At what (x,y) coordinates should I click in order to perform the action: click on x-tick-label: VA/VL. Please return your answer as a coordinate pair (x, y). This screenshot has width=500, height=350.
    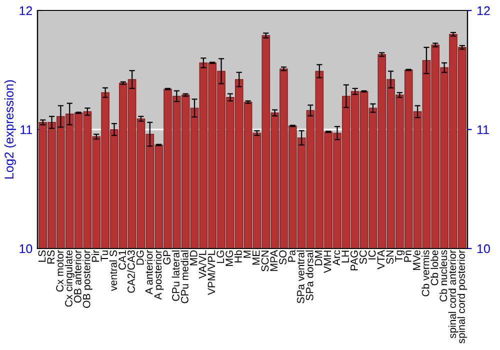
    Looking at the image, I should click on (202, 264).